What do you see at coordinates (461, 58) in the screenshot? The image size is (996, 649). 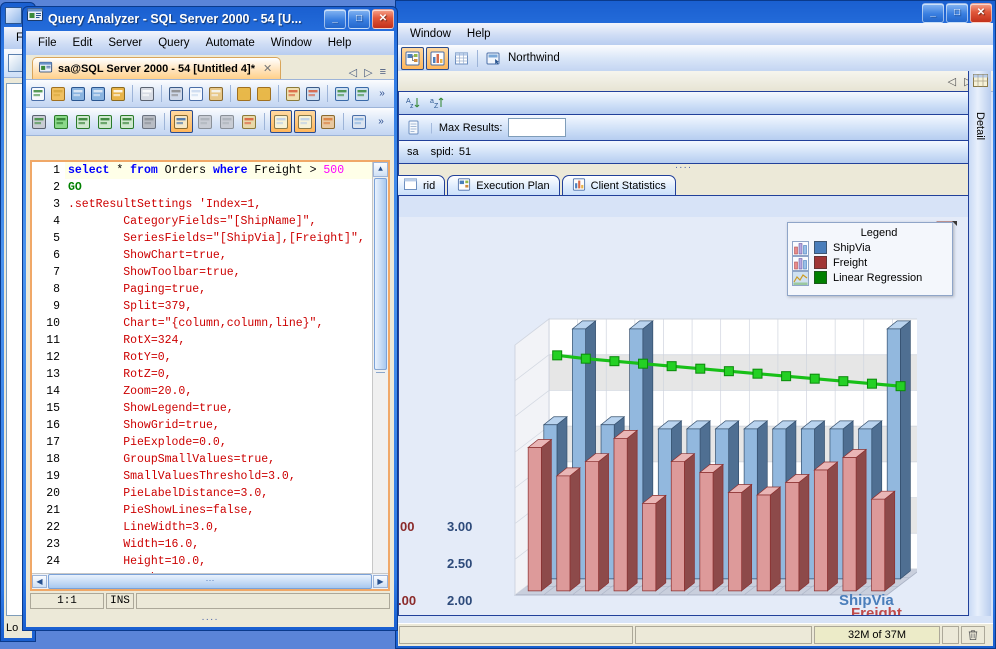 I see `grid-results-icon` at bounding box center [461, 58].